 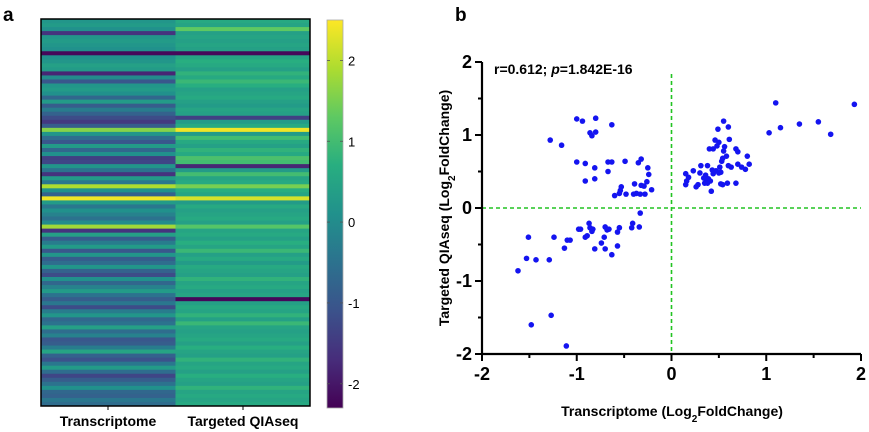 What do you see at coordinates (447, 208) in the screenshot?
I see `y-axis-title: Targeted QIAseq (Log2FoldChange)` at bounding box center [447, 208].